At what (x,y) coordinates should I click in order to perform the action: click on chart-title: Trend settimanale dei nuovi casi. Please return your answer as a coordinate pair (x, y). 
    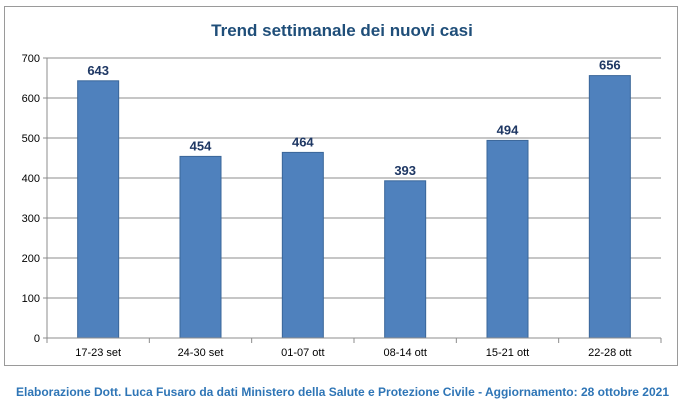
    Looking at the image, I should click on (342, 30).